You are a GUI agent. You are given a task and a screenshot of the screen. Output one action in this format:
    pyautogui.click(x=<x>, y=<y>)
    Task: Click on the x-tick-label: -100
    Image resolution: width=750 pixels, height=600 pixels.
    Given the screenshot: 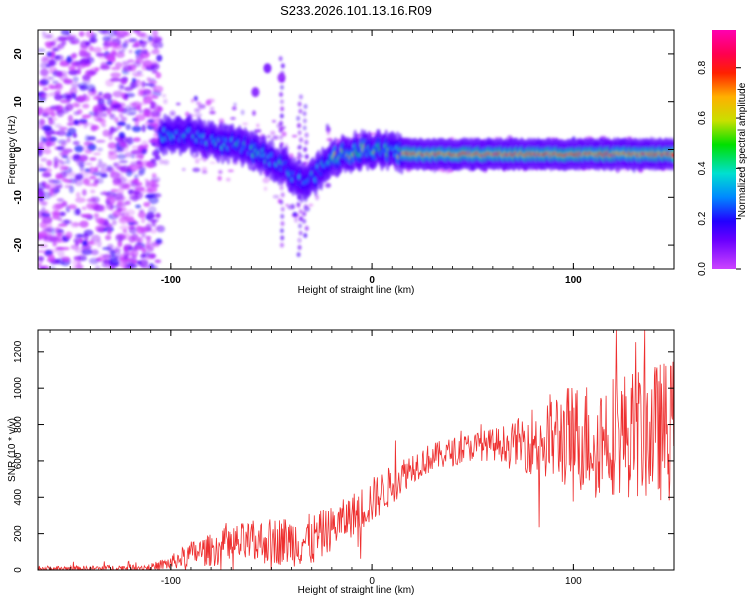 What is the action you would take?
    pyautogui.click(x=171, y=280)
    